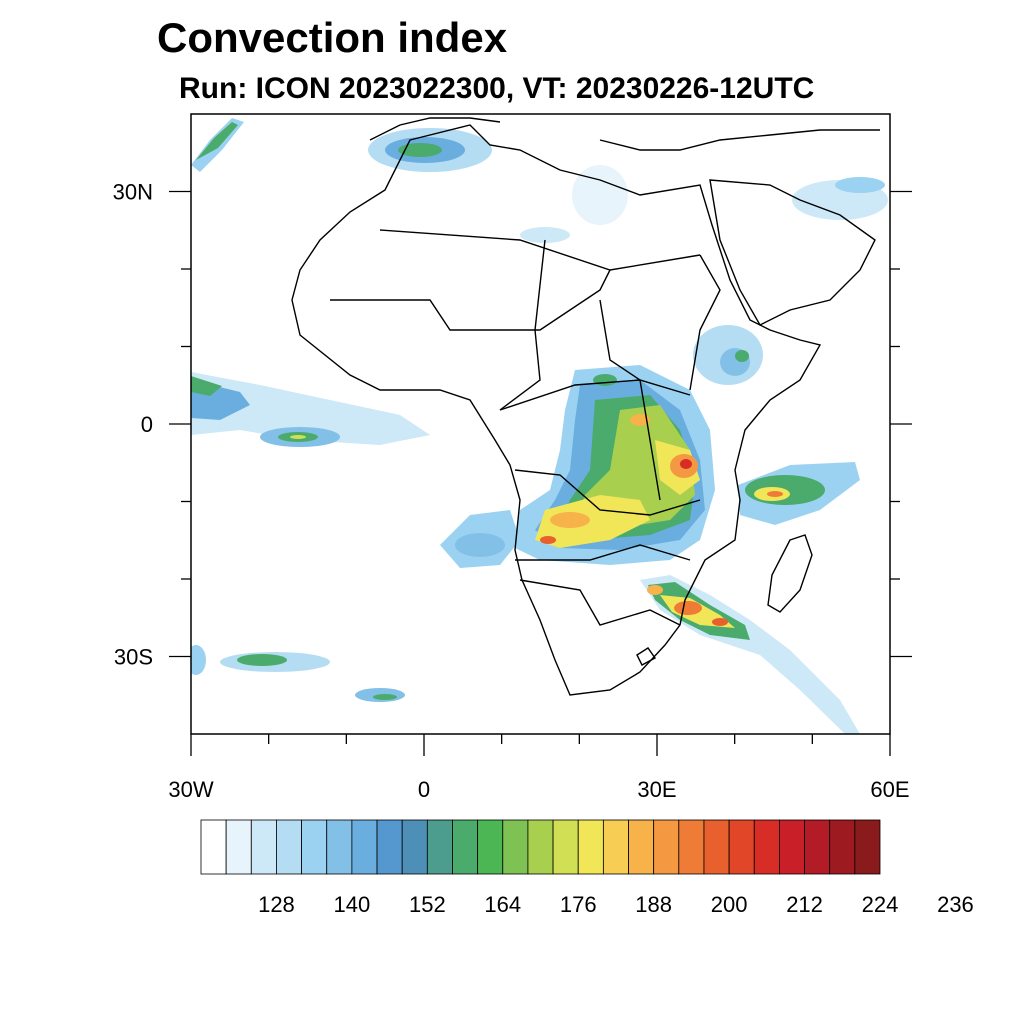  I want to click on y-tick-label: 0, so click(147, 424).